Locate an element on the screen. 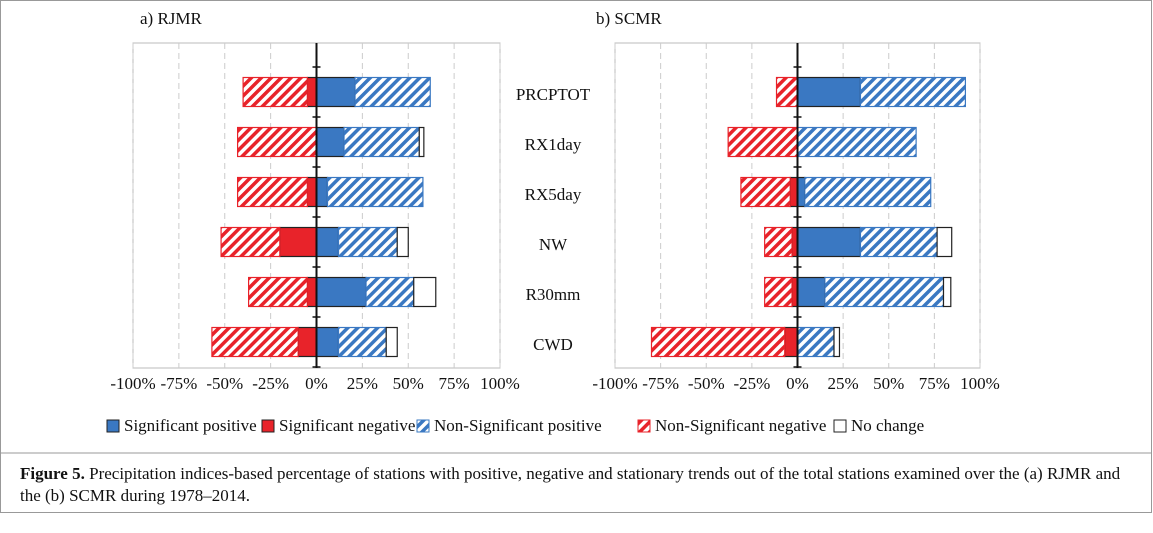  legend-label: Significant positive is located at coordinates (190, 425).